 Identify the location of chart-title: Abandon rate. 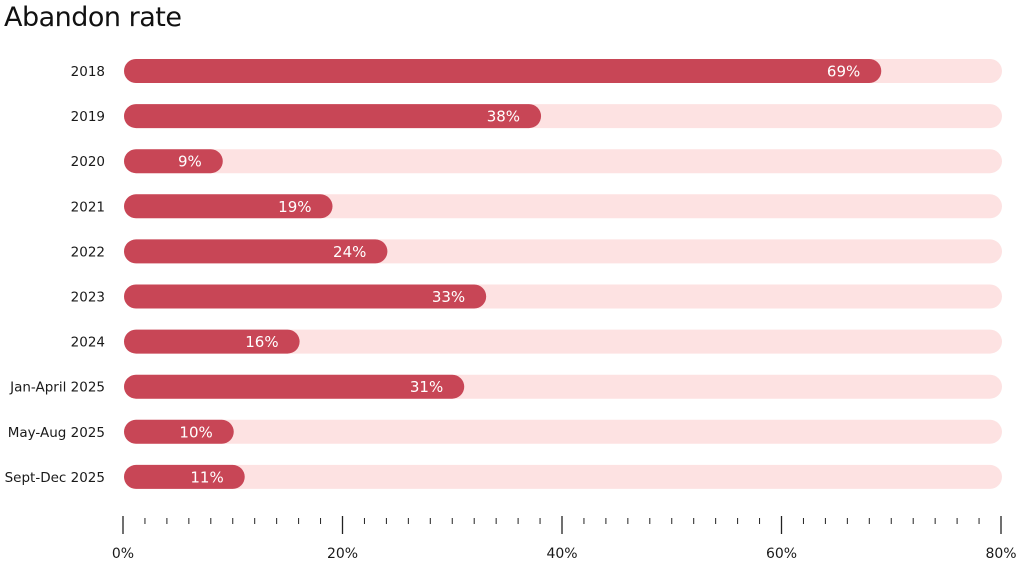
(93, 17).